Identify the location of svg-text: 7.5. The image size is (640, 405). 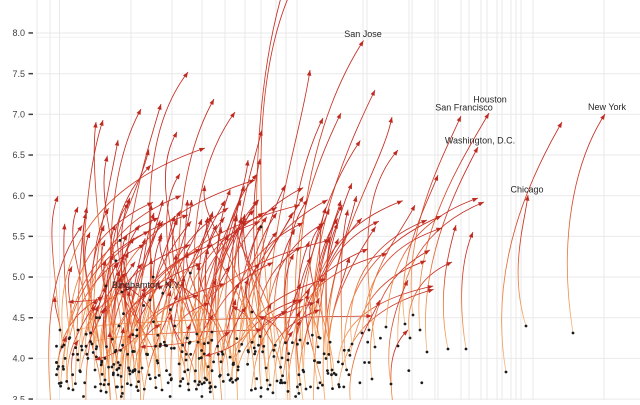
(18, 74).